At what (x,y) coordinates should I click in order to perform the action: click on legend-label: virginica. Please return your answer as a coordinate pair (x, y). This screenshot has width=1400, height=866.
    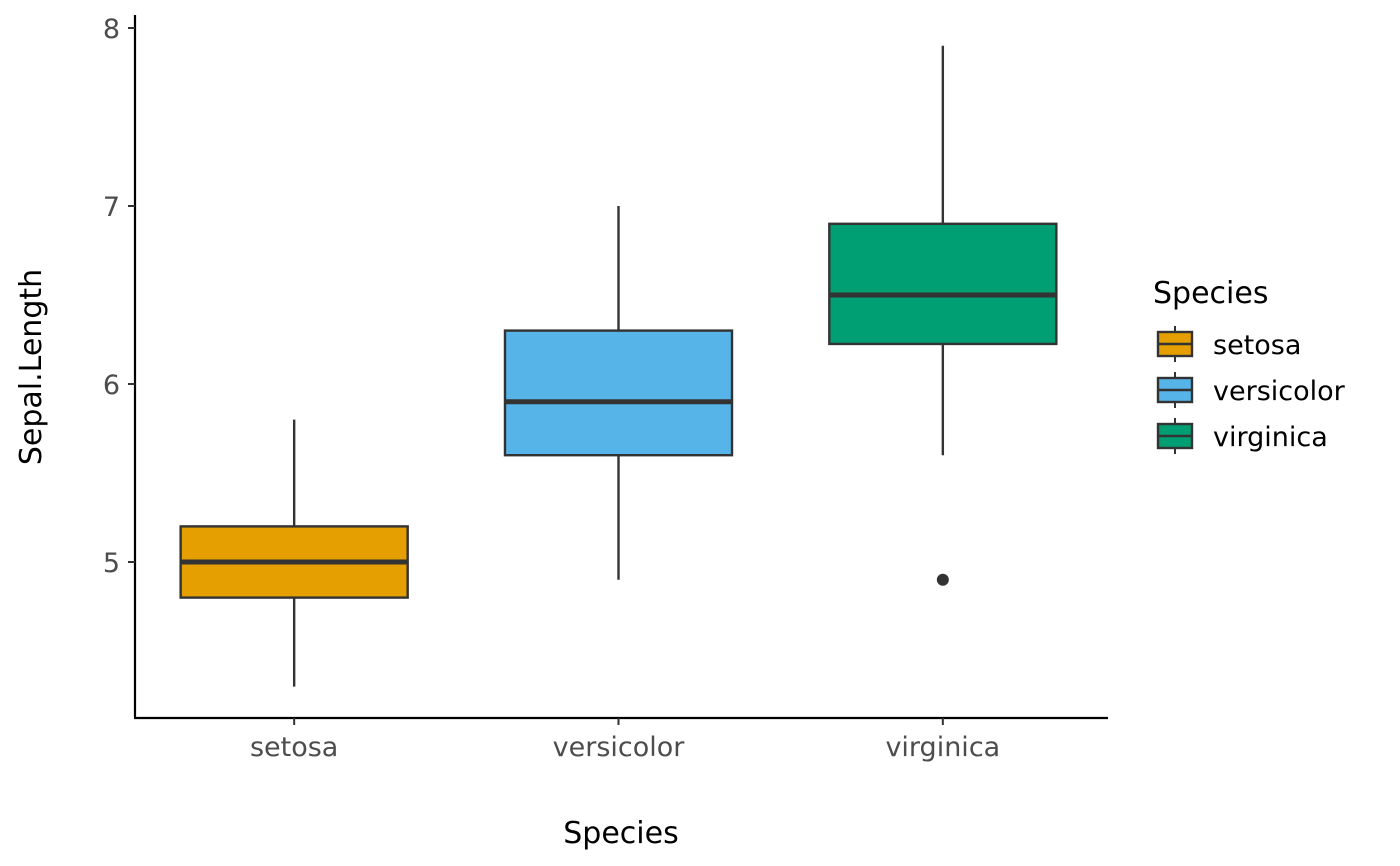
    Looking at the image, I should click on (1270, 437).